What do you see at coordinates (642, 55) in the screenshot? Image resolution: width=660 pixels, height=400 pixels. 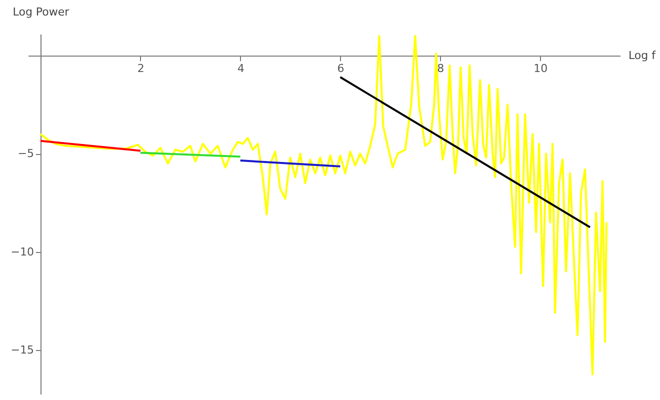 I see `x-axis-title: Log f` at bounding box center [642, 55].